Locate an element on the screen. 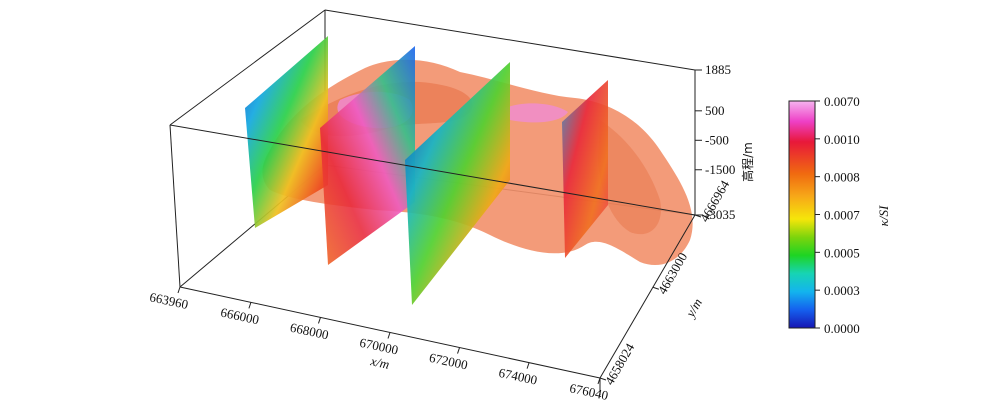 Image resolution: width=1000 pixels, height=411 pixels. colorbar-tick-label: 0.0005 is located at coordinates (842, 252).